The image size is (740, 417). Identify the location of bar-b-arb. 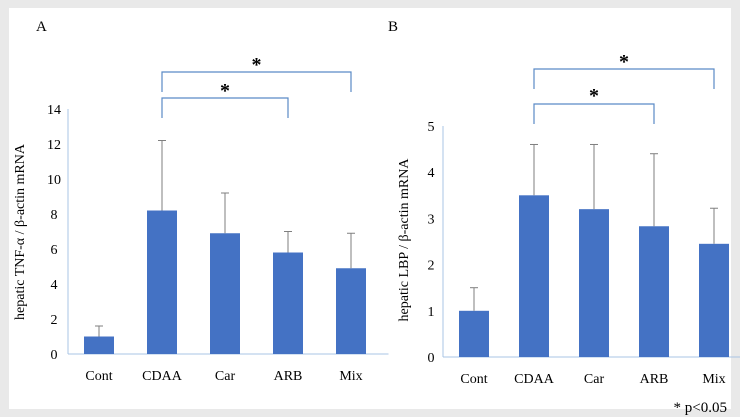
(654, 291).